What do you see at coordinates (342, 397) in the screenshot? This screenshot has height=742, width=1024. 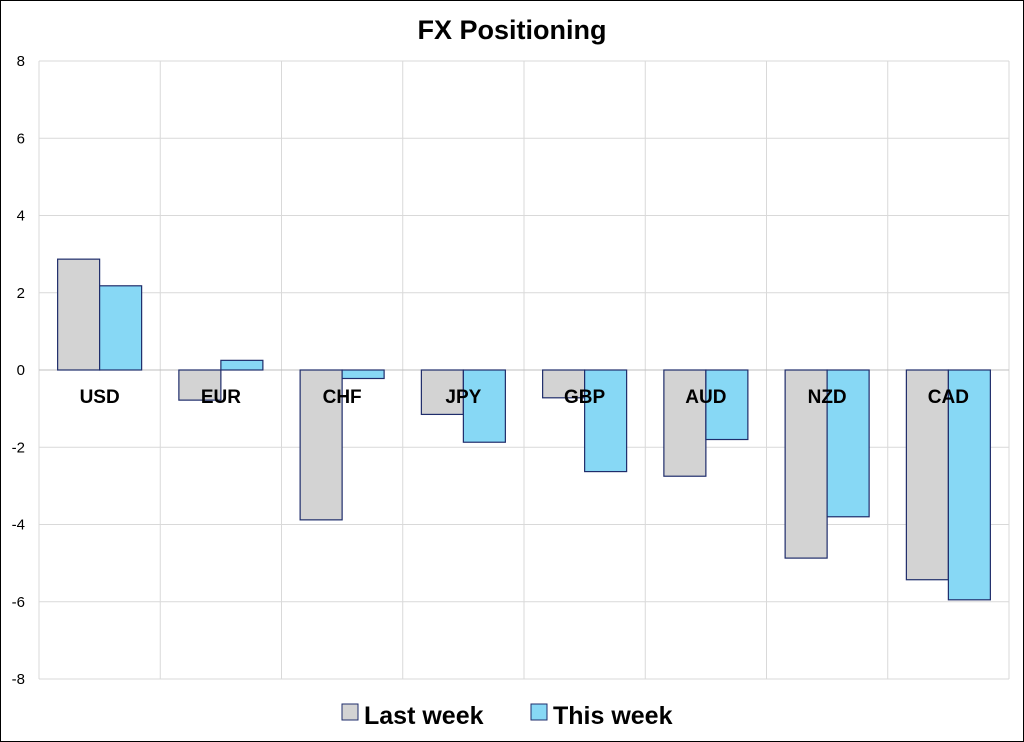 I see `category-label-chf: CHF` at bounding box center [342, 397].